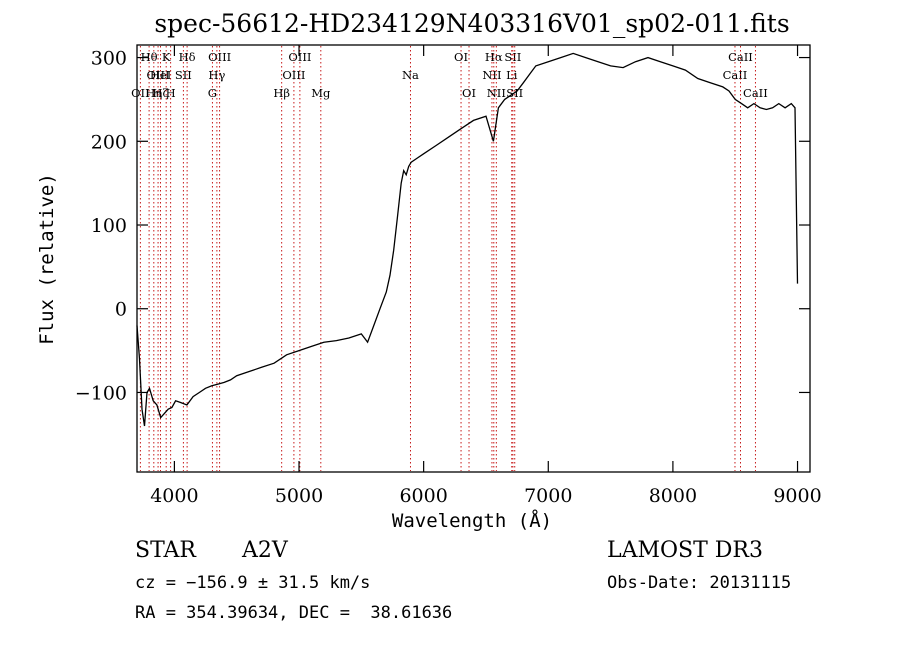 The width and height of the screenshot is (900, 649). Describe the element at coordinates (472, 520) in the screenshot. I see `x-axis-label: Wavelength (Å)` at that location.